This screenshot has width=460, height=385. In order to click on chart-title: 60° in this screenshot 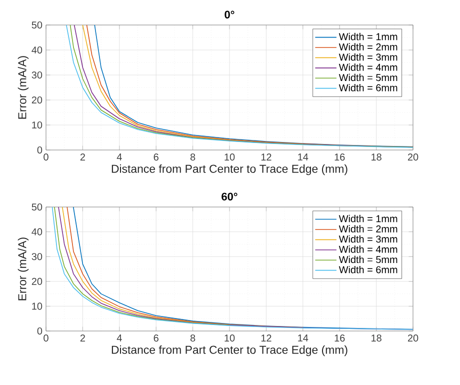, I will do `click(230, 196)`.